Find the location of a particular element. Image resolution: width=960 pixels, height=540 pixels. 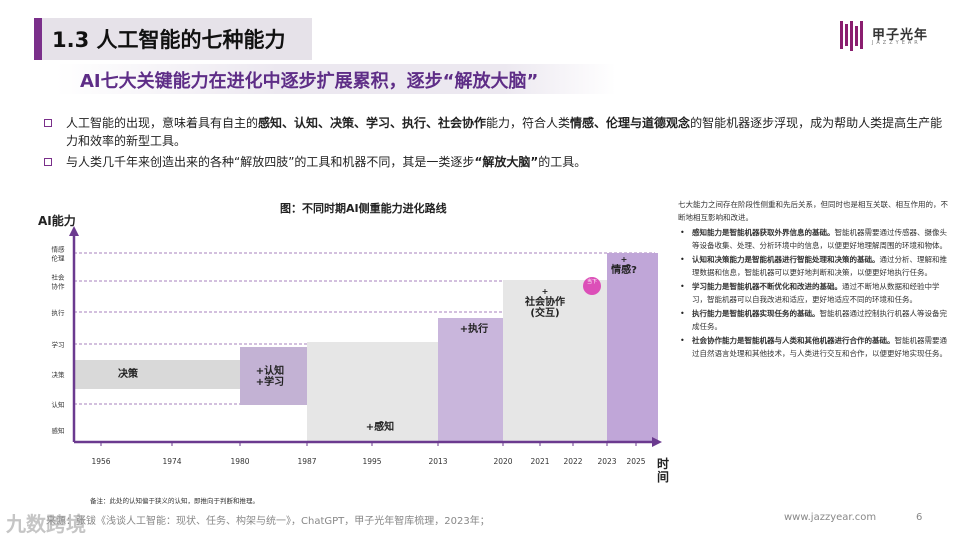

bullet-2-segment: 的工具。 is located at coordinates (562, 162).